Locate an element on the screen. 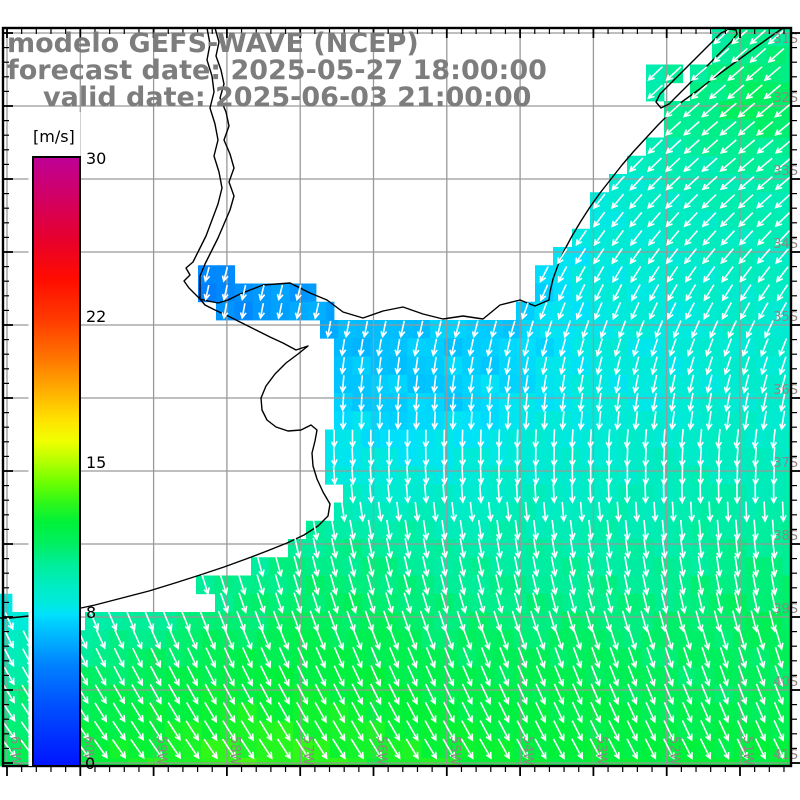 The height and width of the screenshot is (800, 800). longitude-label: 57W is located at coordinates (307, 751).